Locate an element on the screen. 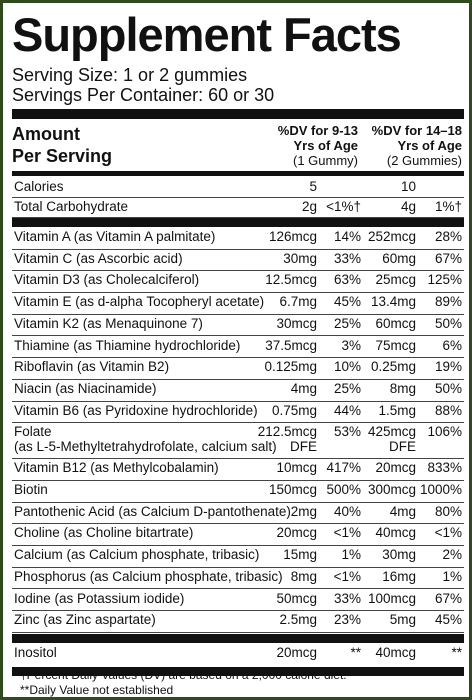 This screenshot has width=472, height=700. dv-2-gummies-value: 28% is located at coordinates (448, 236).